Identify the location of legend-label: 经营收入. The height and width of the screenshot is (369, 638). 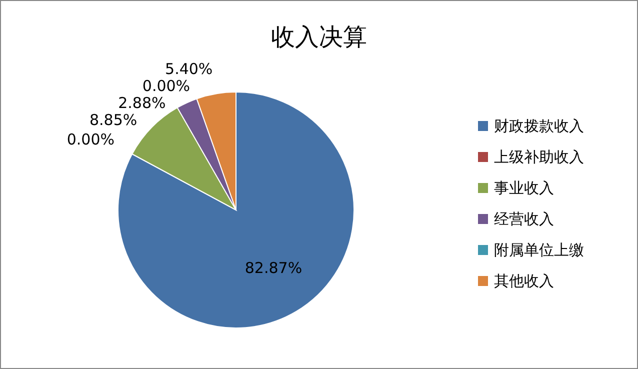
(524, 219).